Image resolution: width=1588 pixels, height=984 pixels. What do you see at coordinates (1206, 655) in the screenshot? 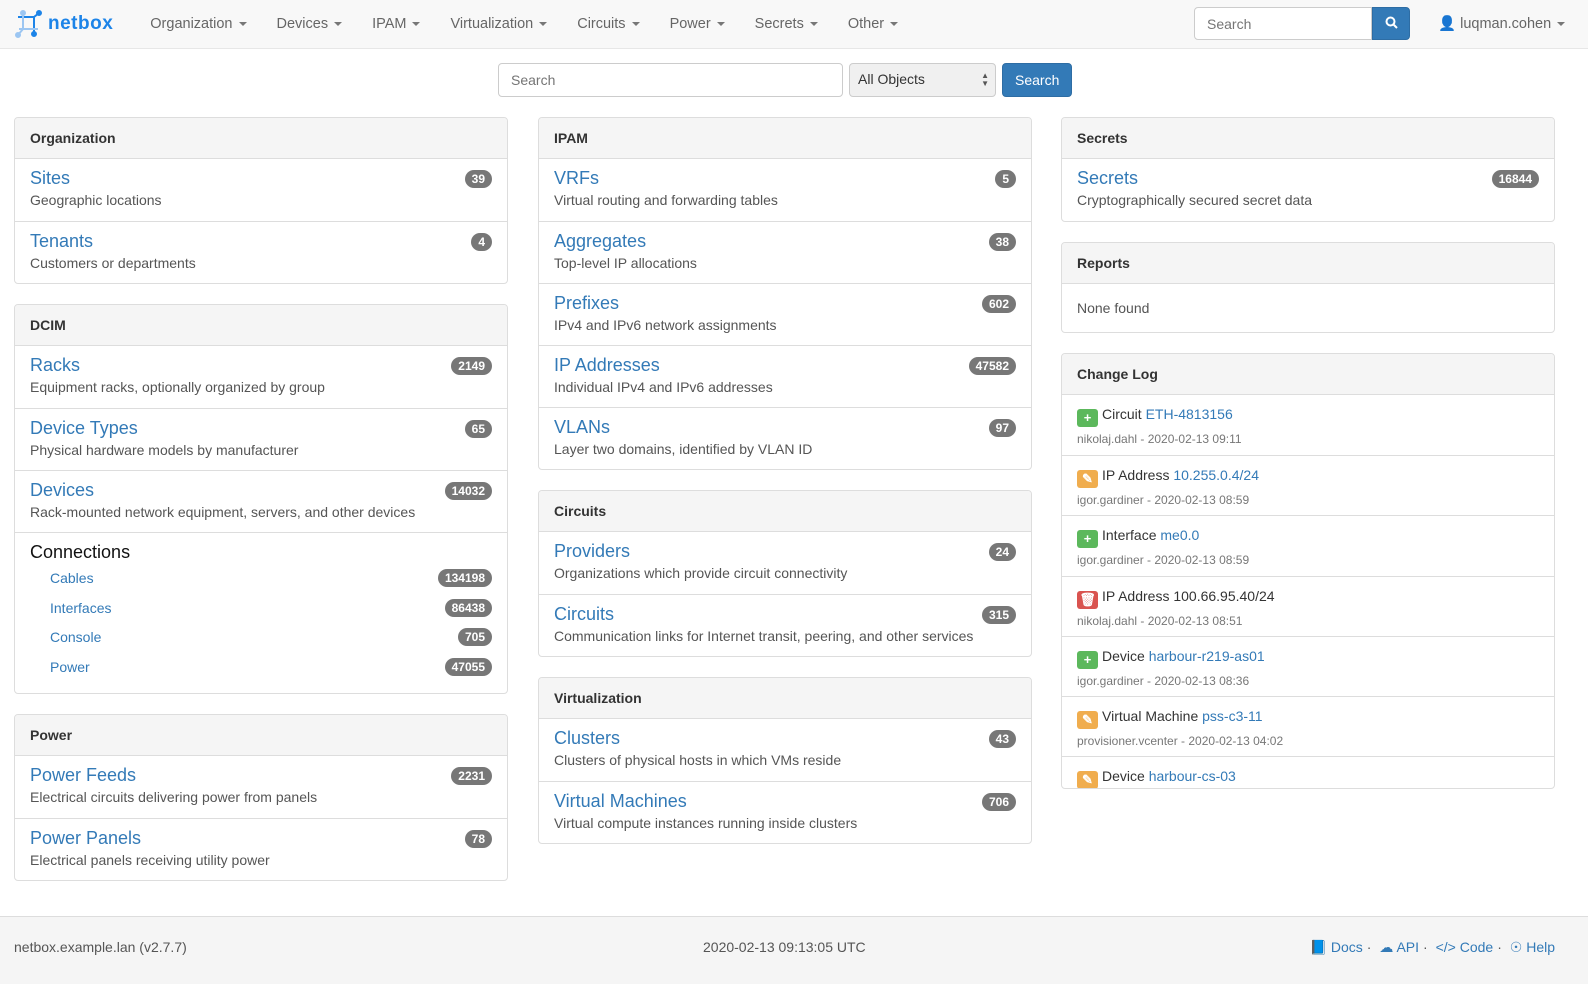
I see `object-link: harbour-r219-as01` at bounding box center [1206, 655].